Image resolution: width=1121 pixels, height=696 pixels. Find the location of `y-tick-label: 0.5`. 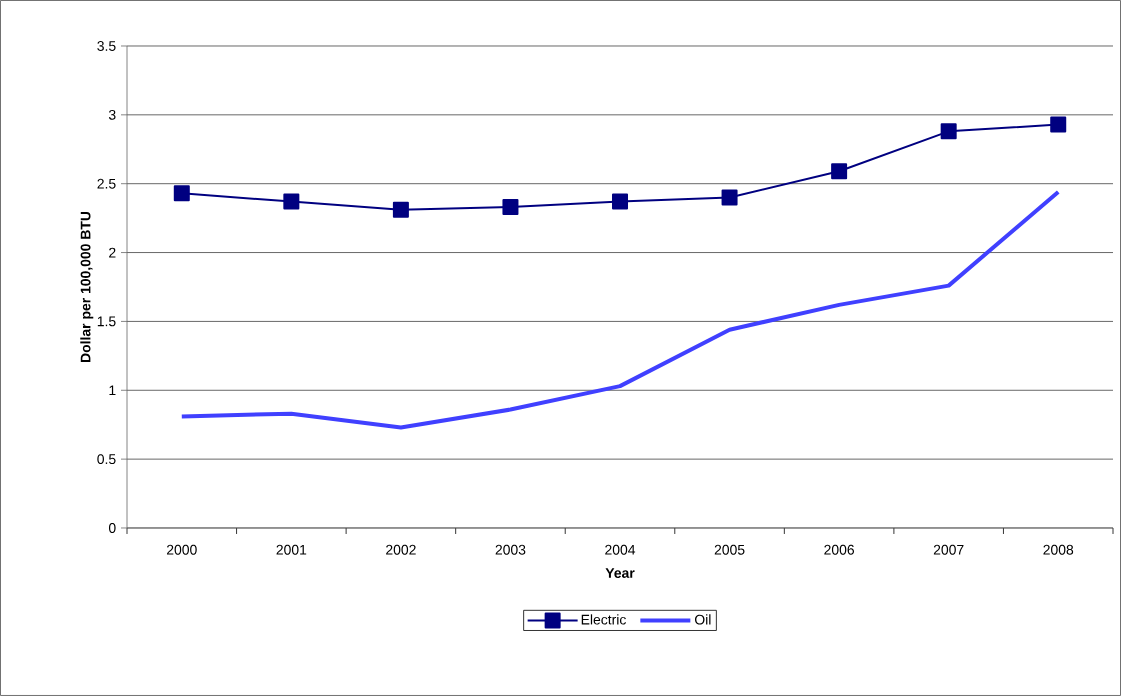

y-tick-label: 0.5 is located at coordinates (106, 459).